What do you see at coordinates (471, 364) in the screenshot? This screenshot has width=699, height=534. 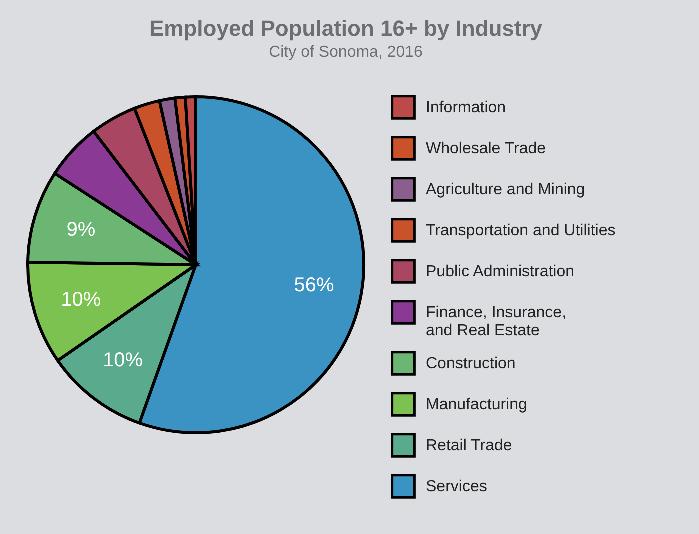 I see `legend-label: Construction` at bounding box center [471, 364].